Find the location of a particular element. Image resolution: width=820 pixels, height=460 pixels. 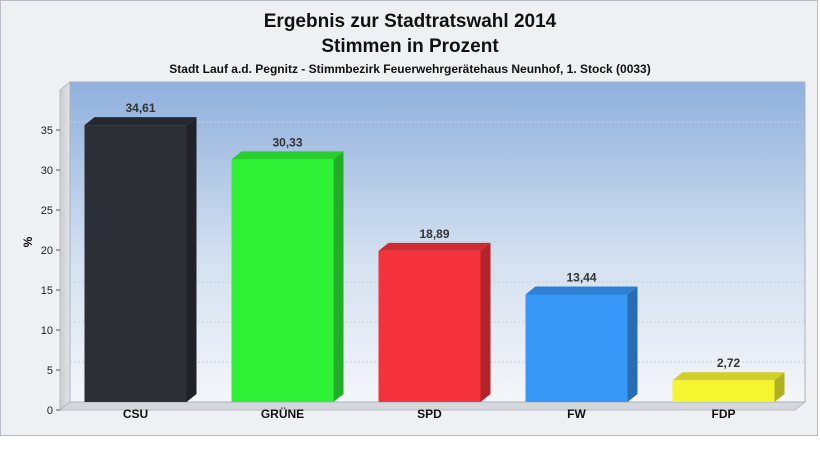

category-label: FW is located at coordinates (576, 414).